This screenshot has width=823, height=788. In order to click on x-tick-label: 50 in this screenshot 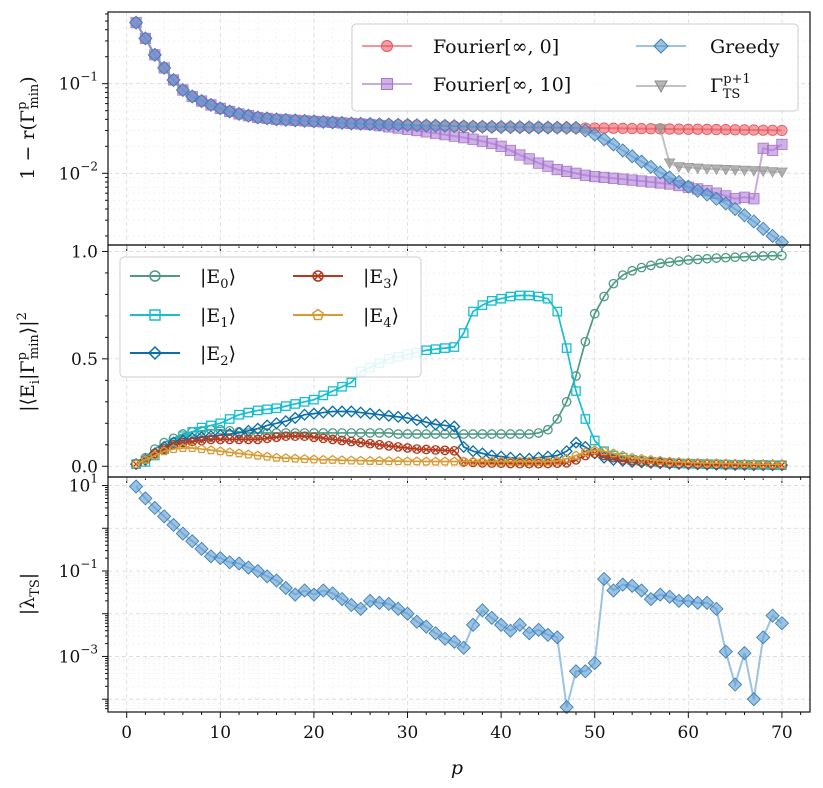, I will do `click(595, 733)`.